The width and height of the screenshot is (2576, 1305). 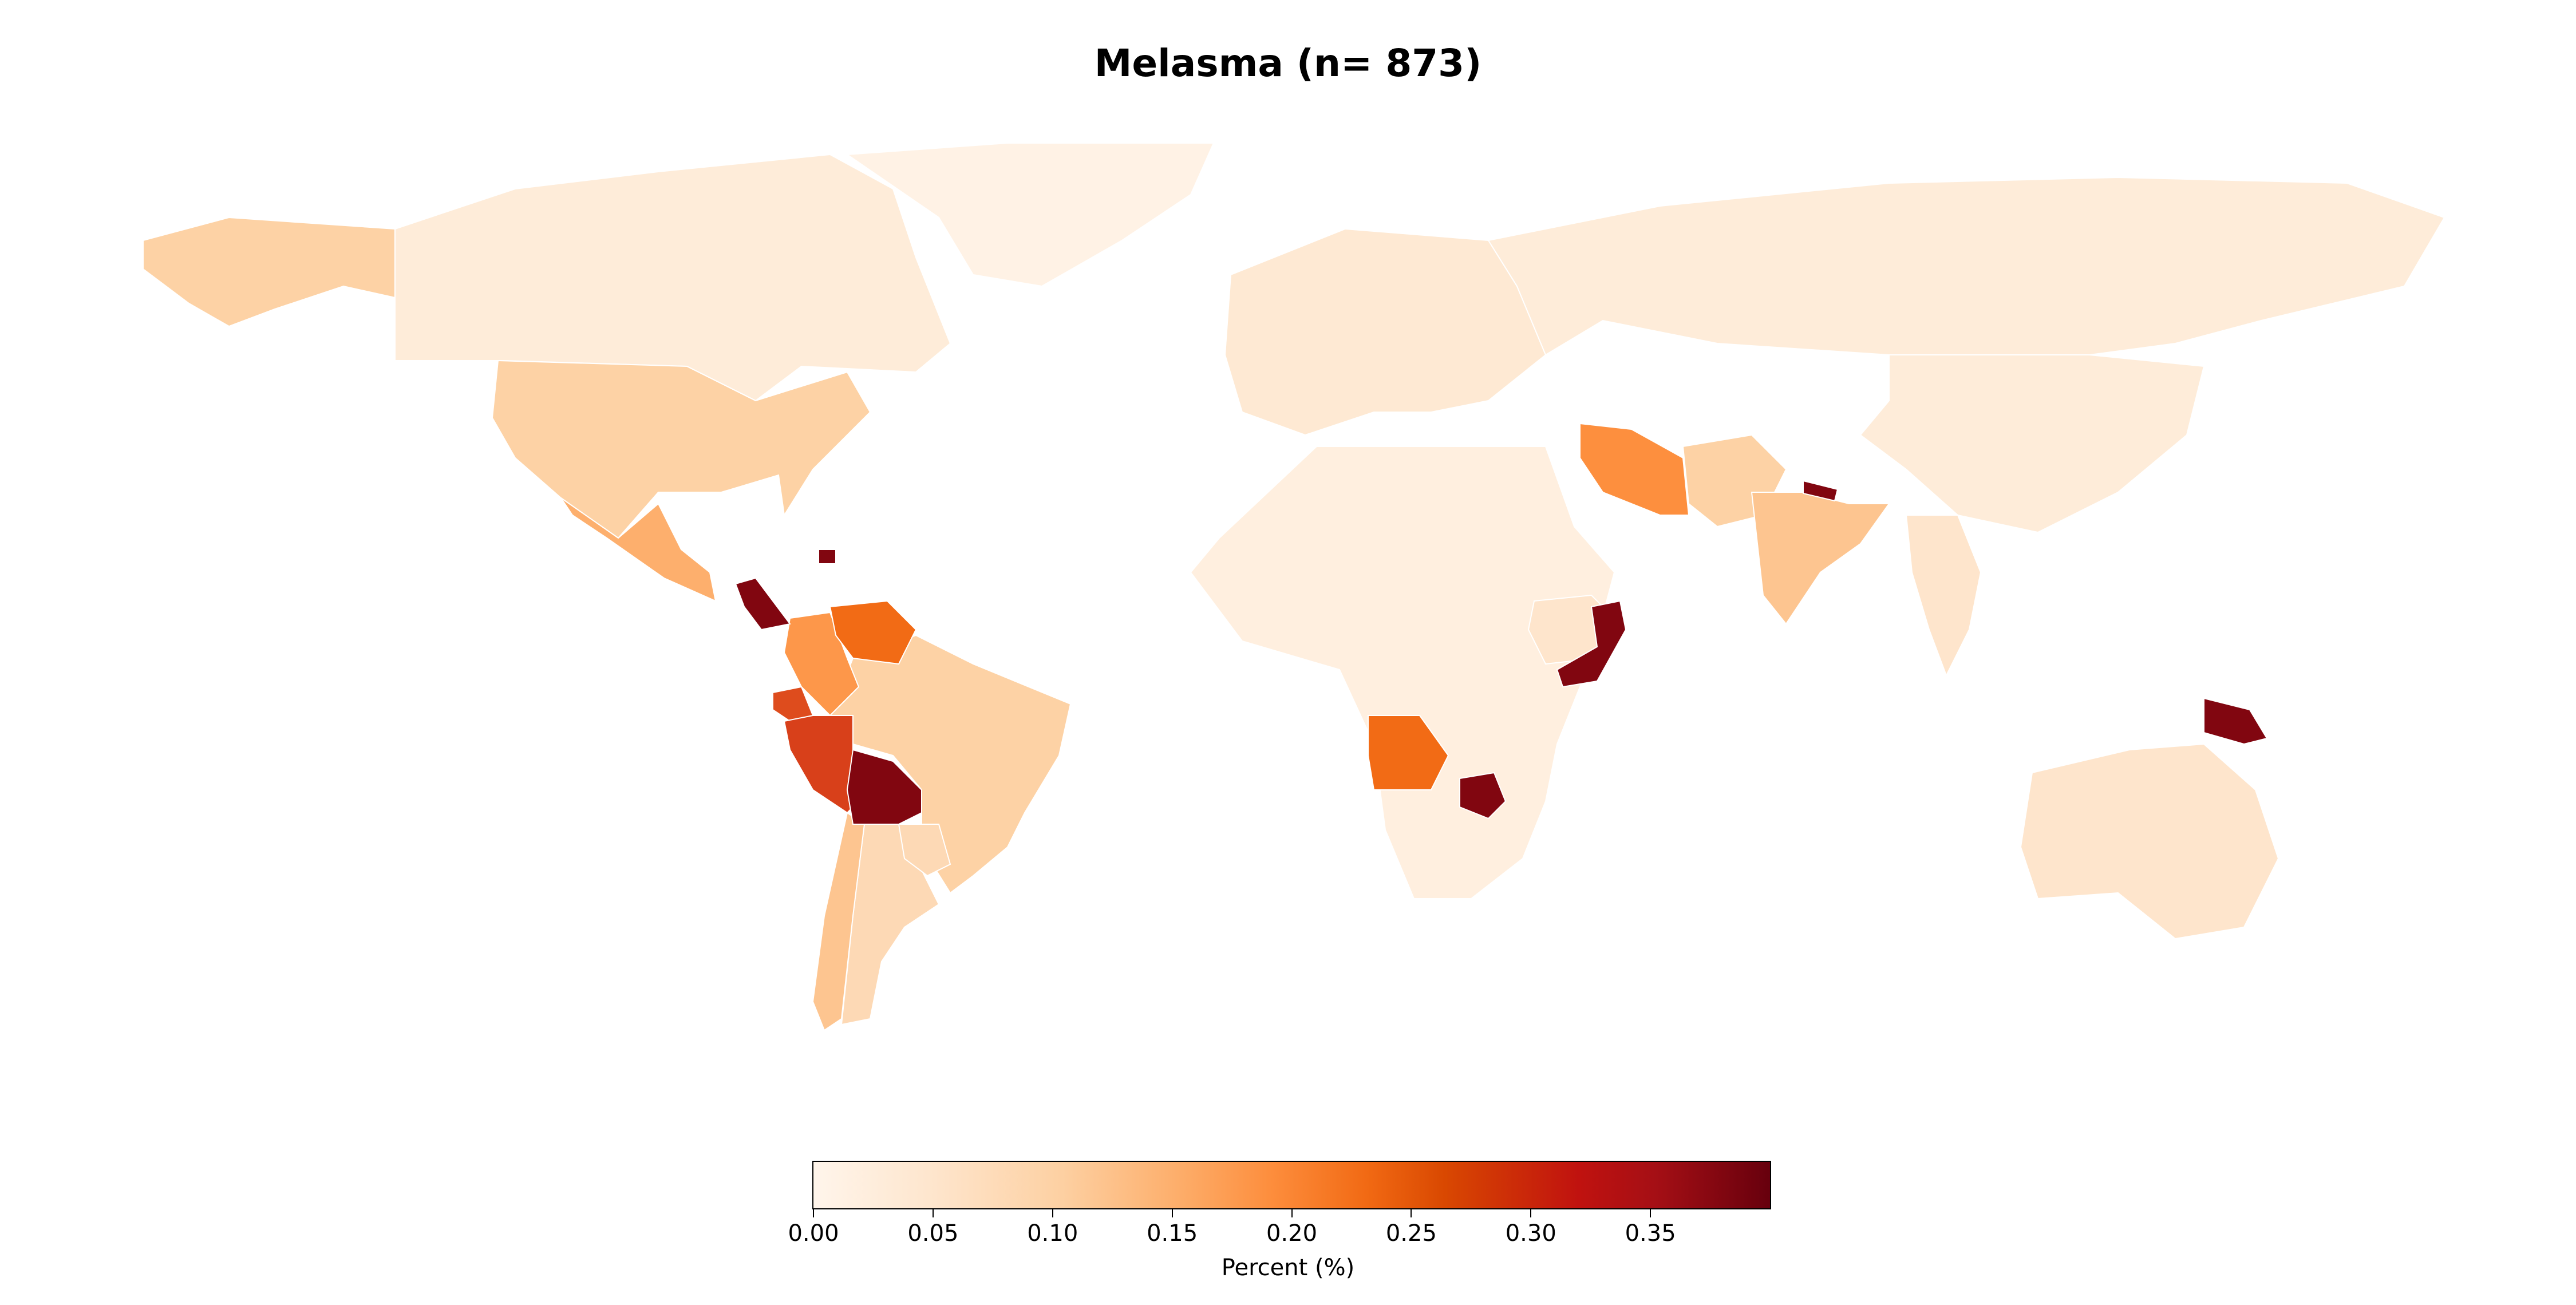 I want to click on colorbar-tick-label: 0.20, so click(x=1292, y=1233).